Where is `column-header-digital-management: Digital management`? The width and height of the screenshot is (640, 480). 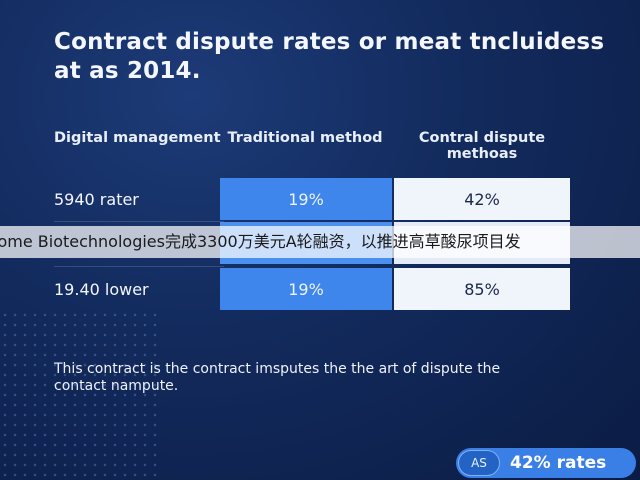
column-header-digital-management: Digital management is located at coordinates (137, 138).